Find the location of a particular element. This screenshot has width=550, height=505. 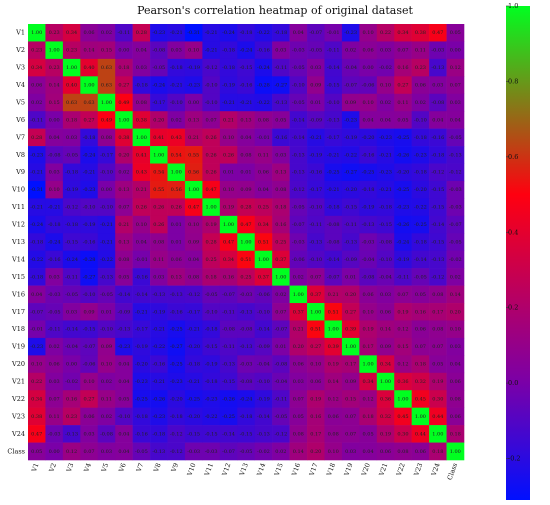

cell-value-label: -0.05 is located at coordinates (54, 312).